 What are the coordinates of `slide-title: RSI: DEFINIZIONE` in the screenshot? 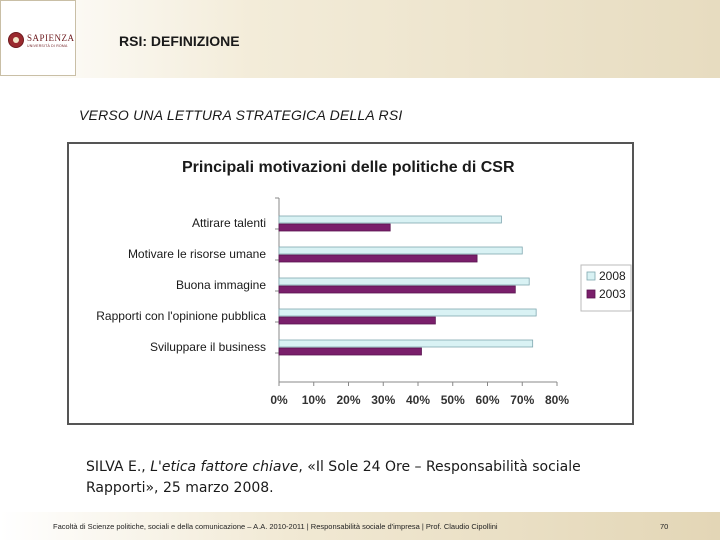 It's located at (179, 41).